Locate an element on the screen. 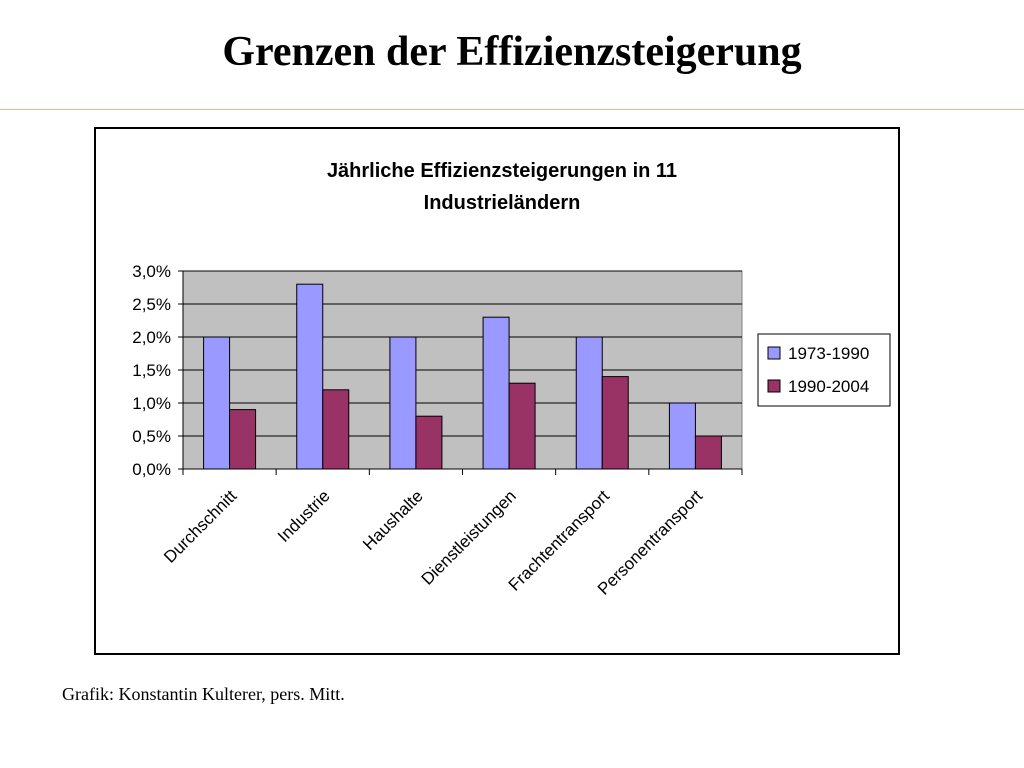 Image resolution: width=1024 pixels, height=768 pixels. y-tick-label: 1,5% is located at coordinates (151, 370).